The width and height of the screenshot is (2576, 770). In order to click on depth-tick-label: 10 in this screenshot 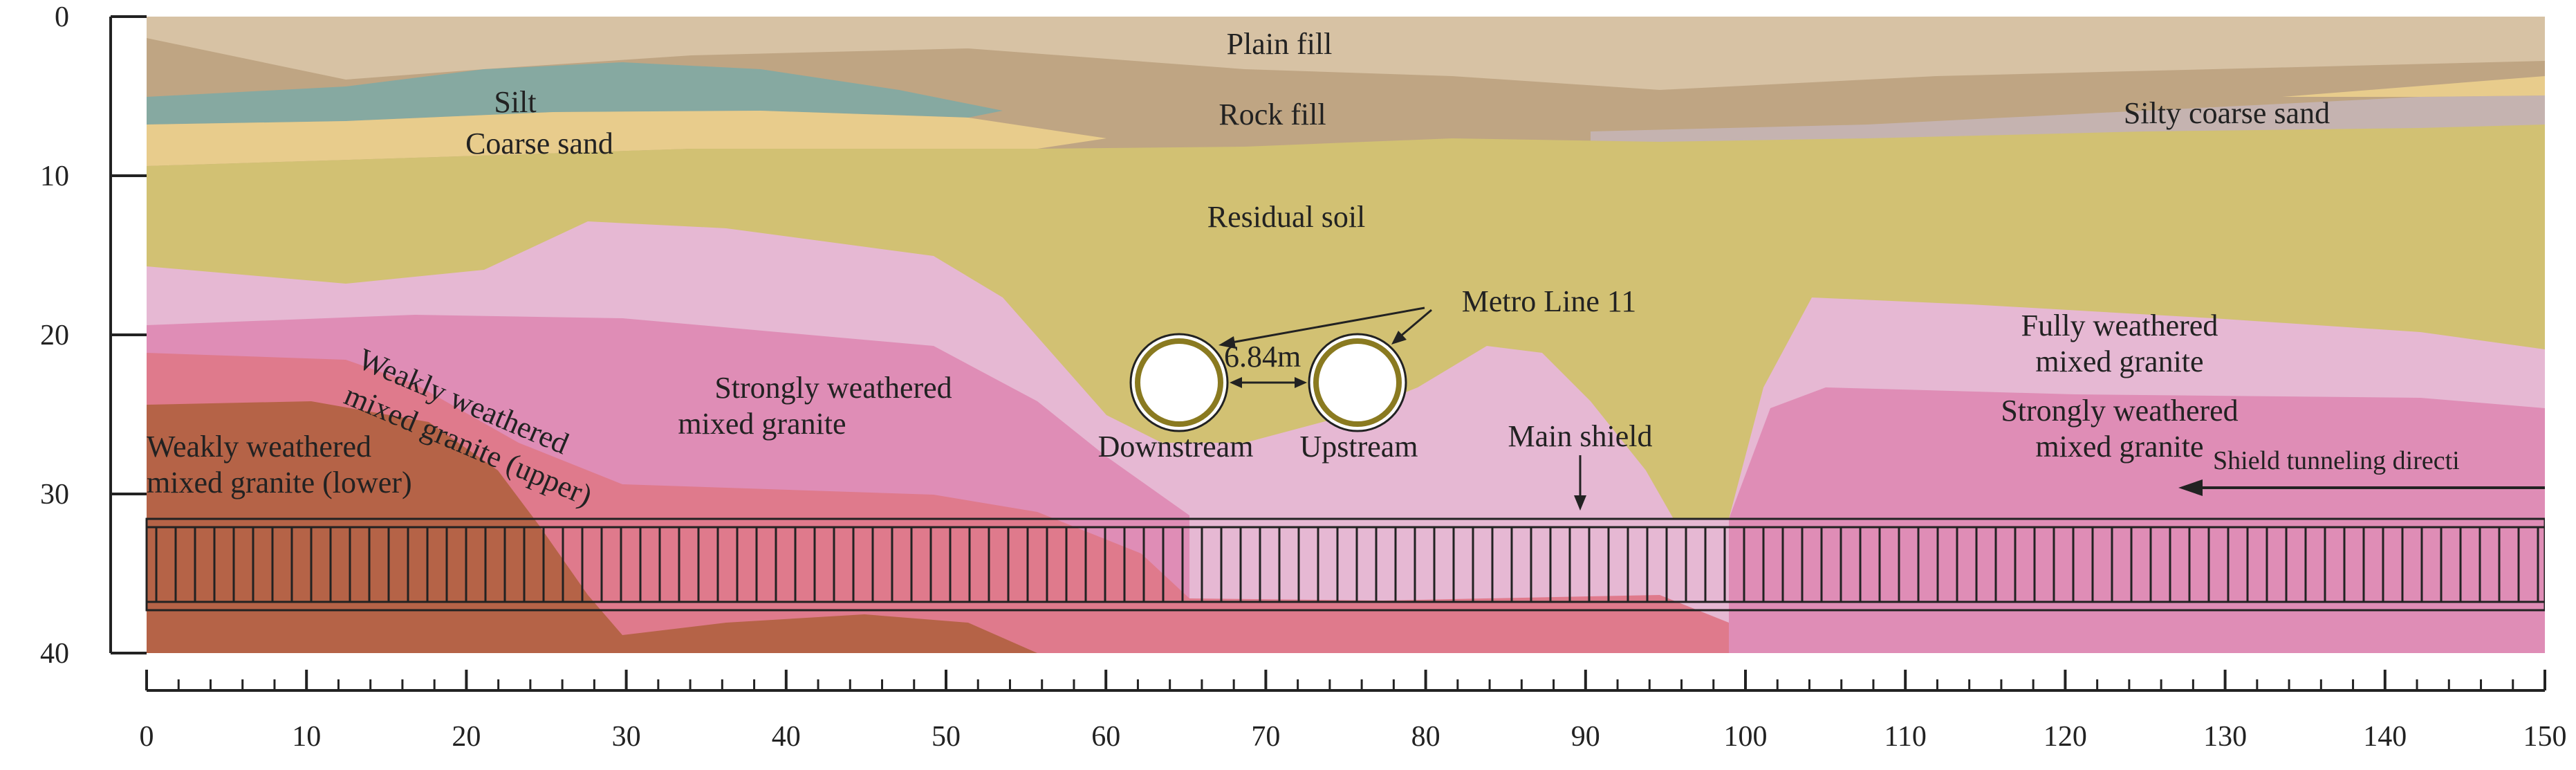, I will do `click(54, 176)`.